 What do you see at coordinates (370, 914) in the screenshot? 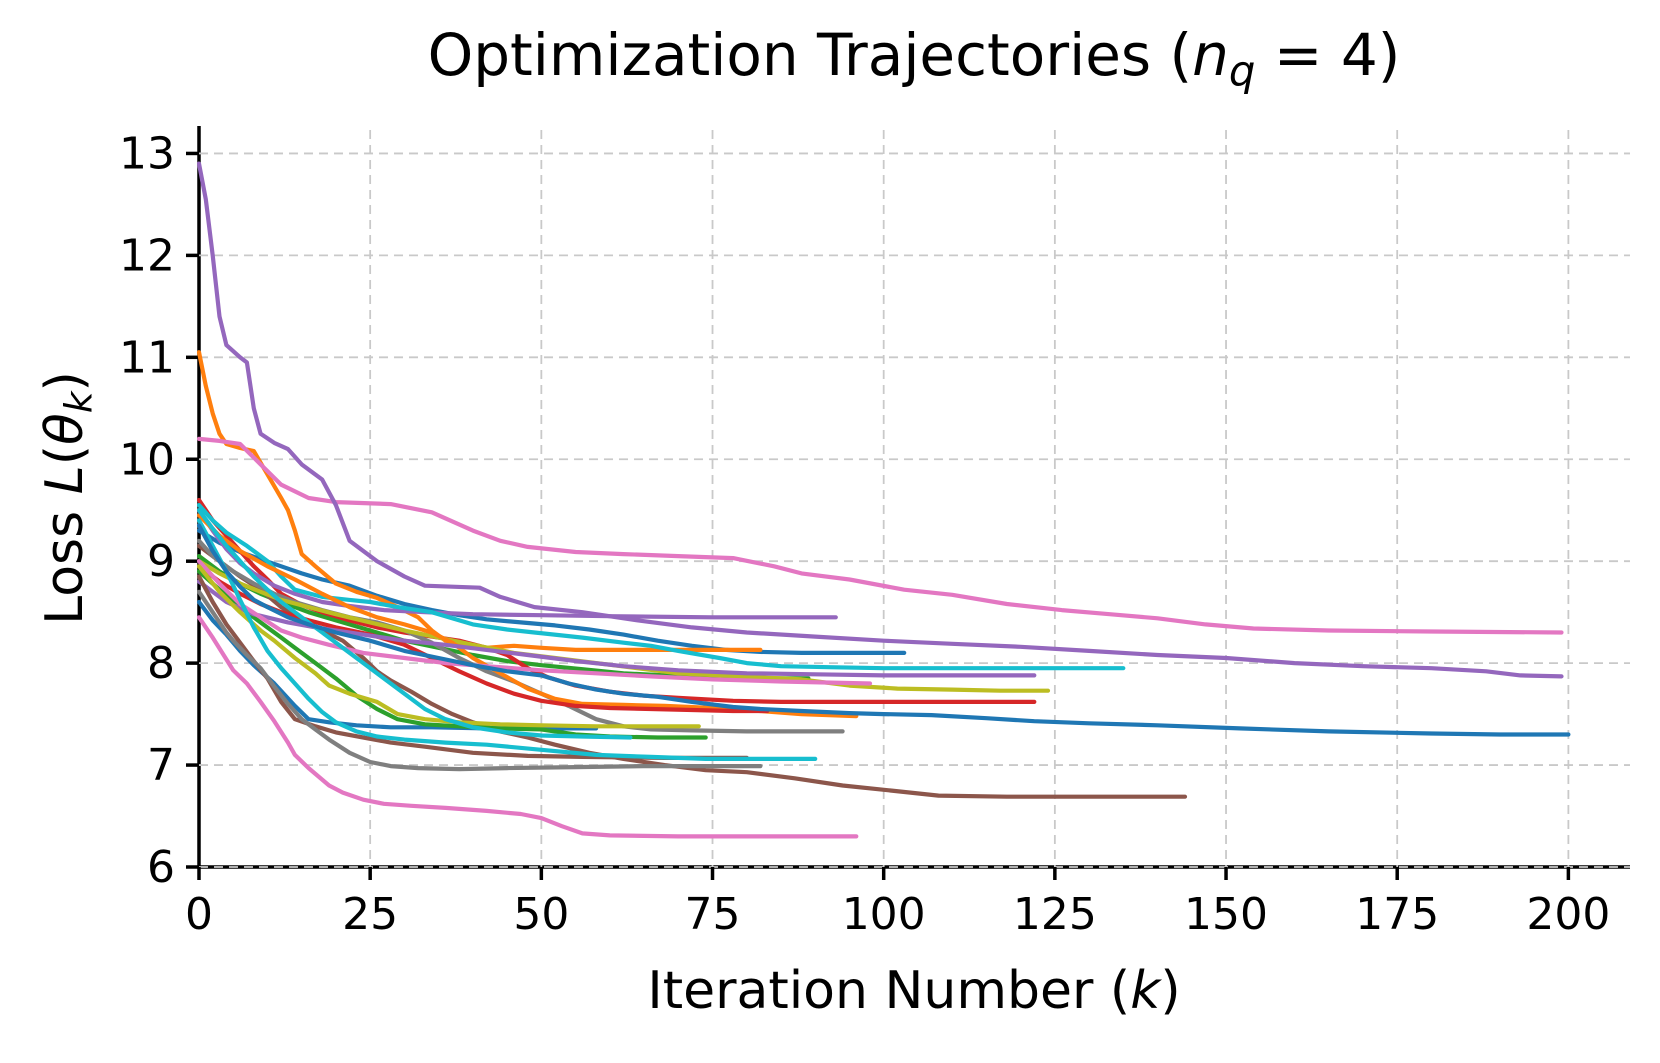
I see `x-tick-label: 25` at bounding box center [370, 914].